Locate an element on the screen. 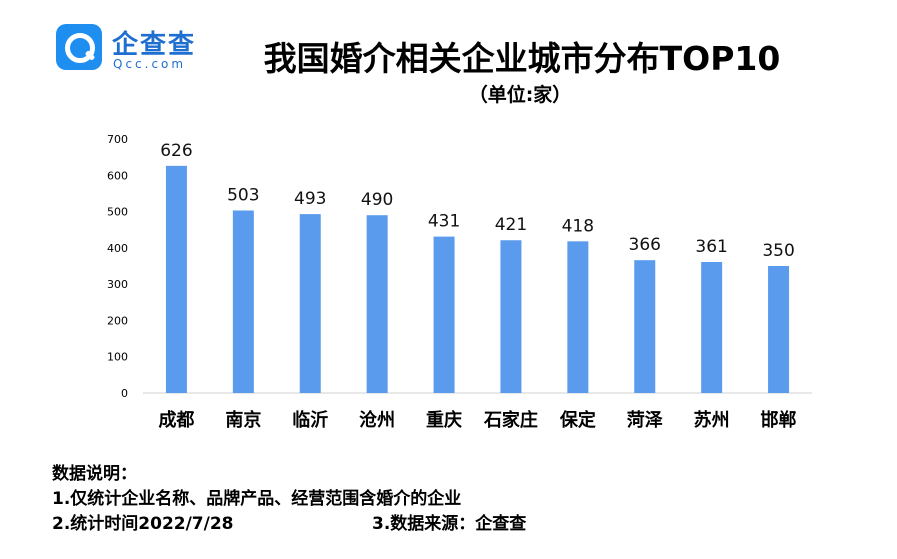 Image resolution: width=897 pixels, height=559 pixels. notes-line-3: 3.数据来源：企查查 is located at coordinates (449, 524).